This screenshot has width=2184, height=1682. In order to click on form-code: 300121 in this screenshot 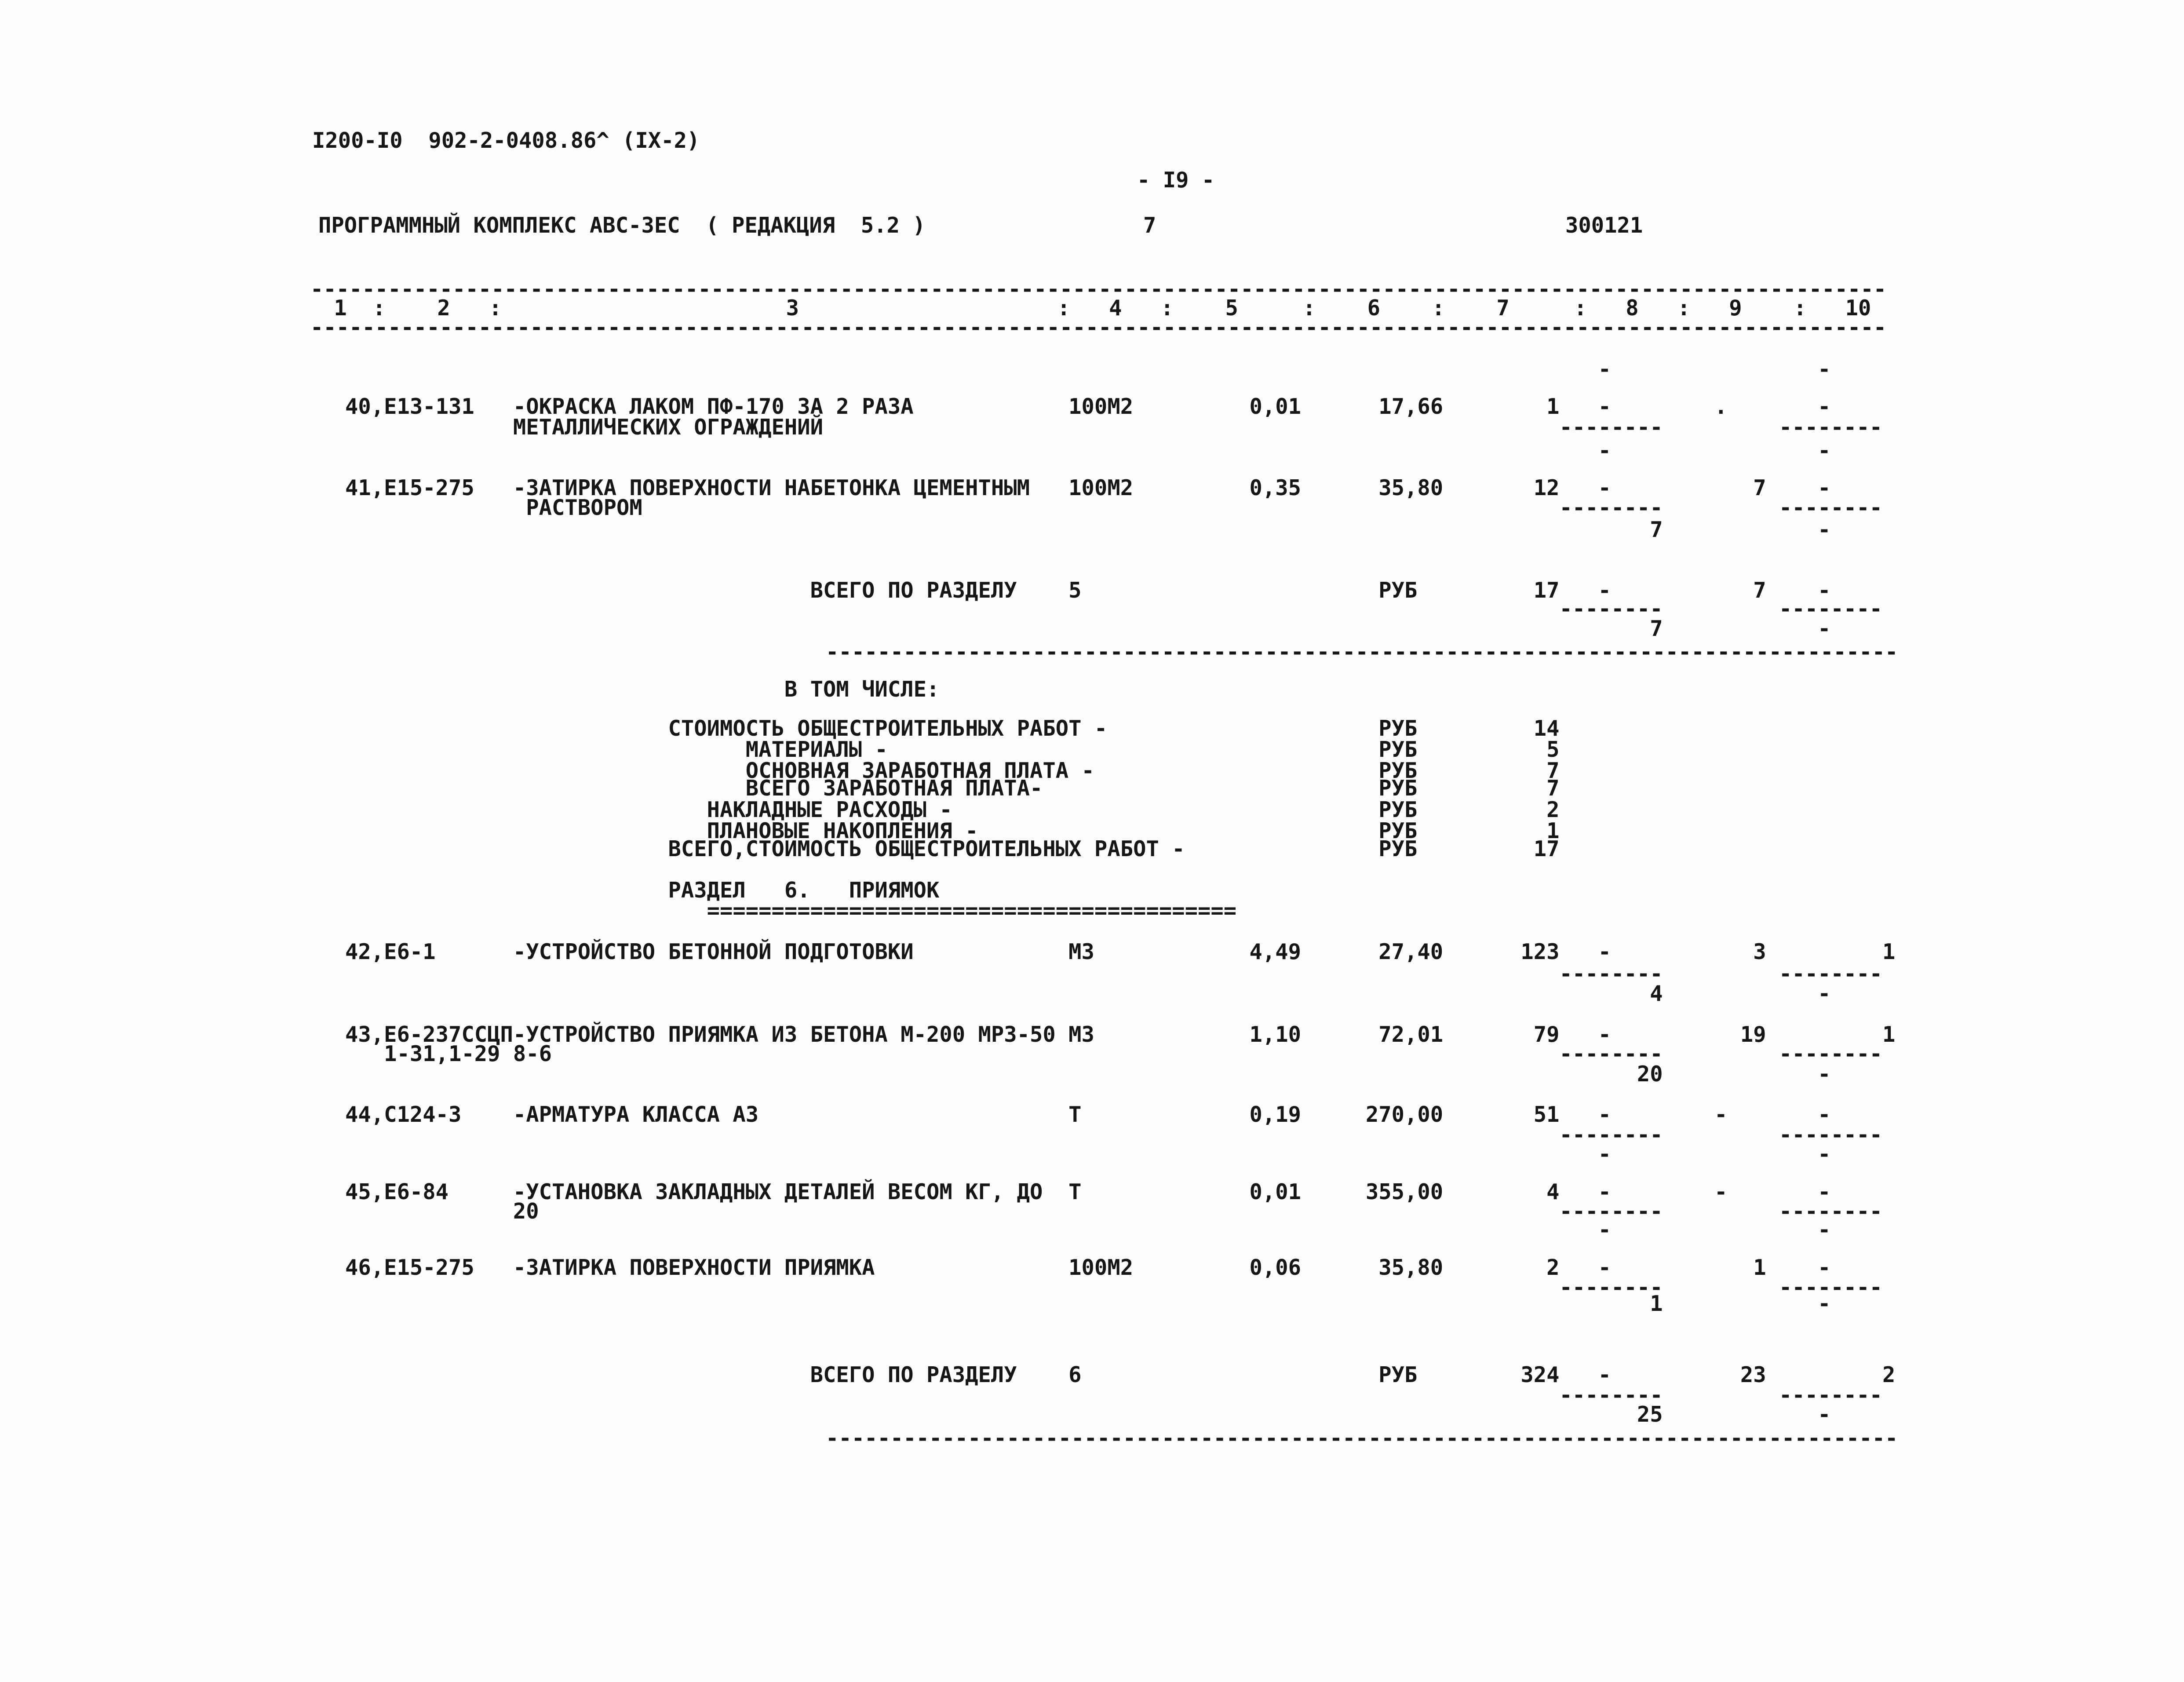, I will do `click(1604, 225)`.